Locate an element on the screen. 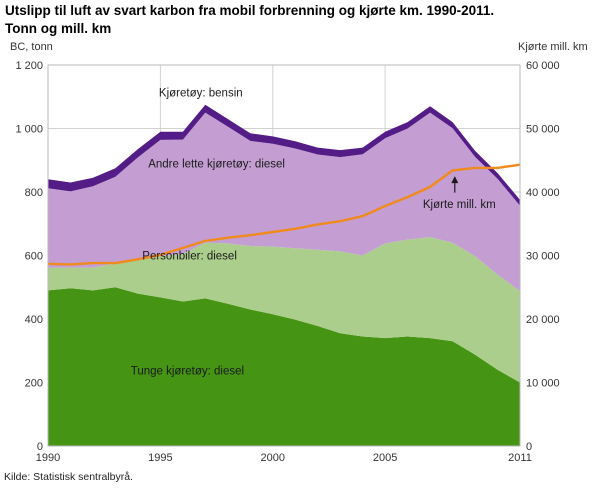 This screenshot has width=610, height=488. left-axis-title: BC, tonn is located at coordinates (31, 47).